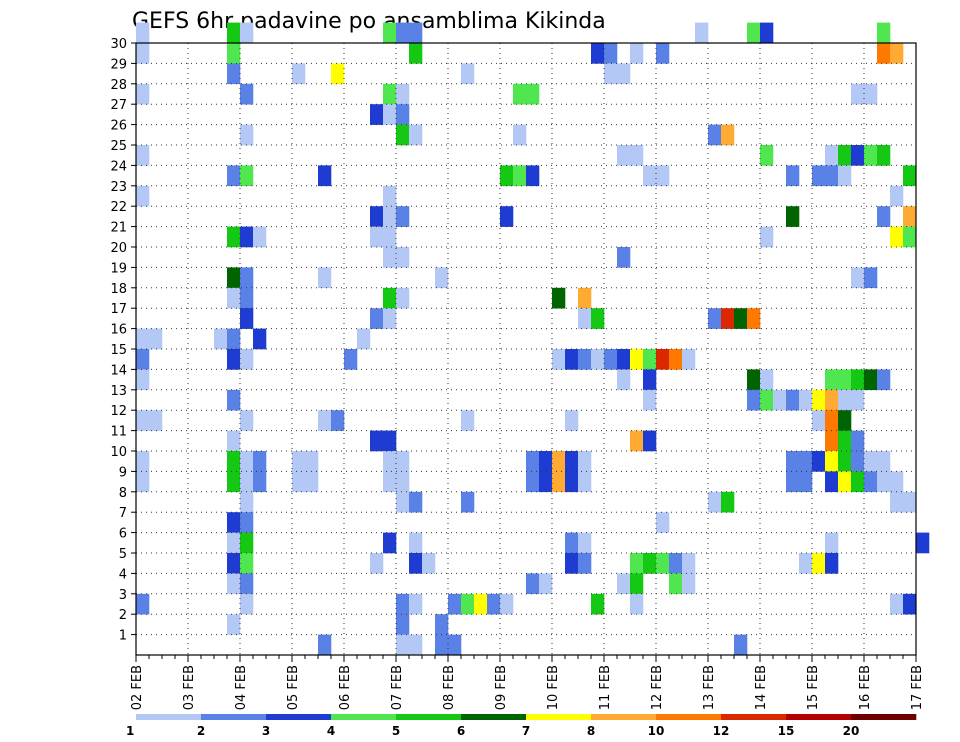 Image resolution: width=960 pixels, height=742 pixels. I want to click on y-tick-label: 29, so click(118, 64).